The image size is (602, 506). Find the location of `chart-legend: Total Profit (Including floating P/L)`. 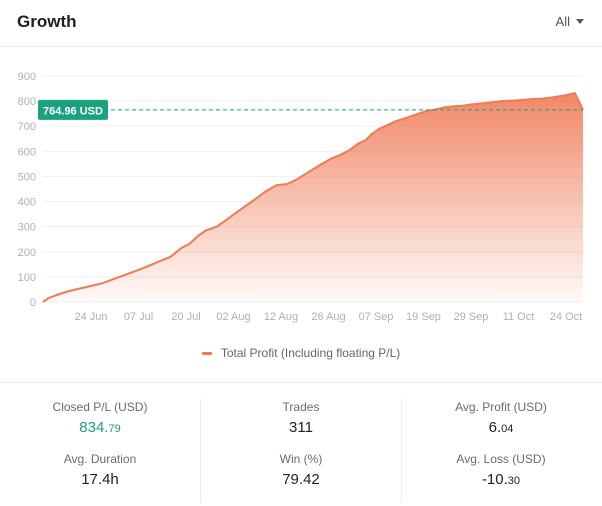

chart-legend: Total Profit (Including floating P/L) is located at coordinates (301, 353).